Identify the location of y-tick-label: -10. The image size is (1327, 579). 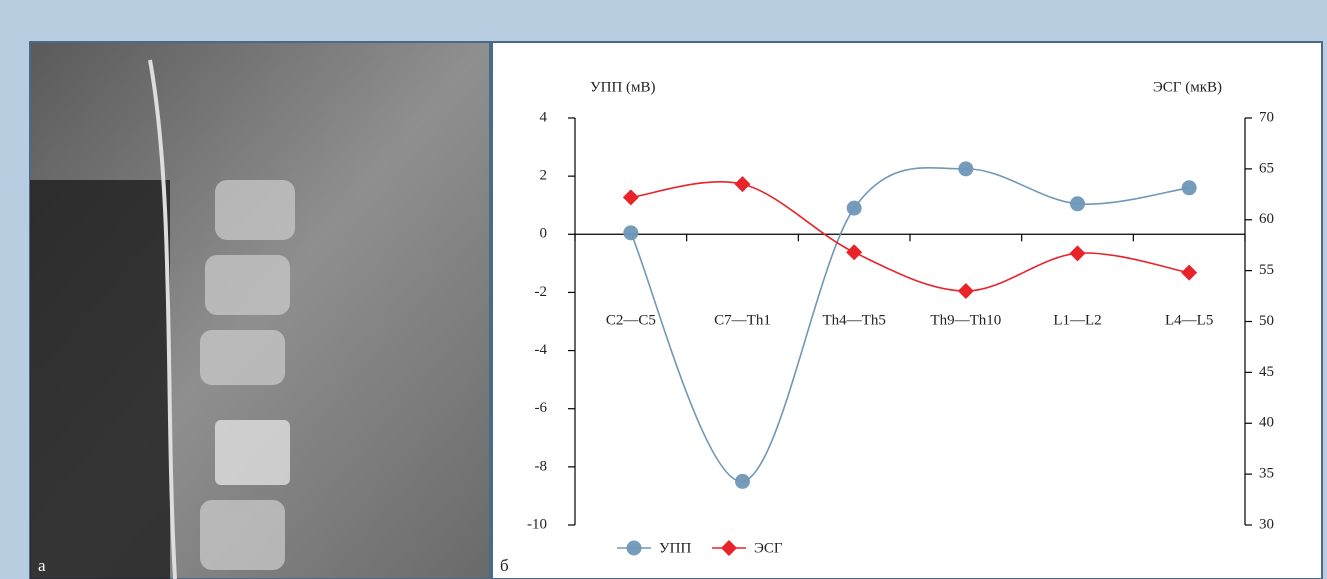
(537, 524).